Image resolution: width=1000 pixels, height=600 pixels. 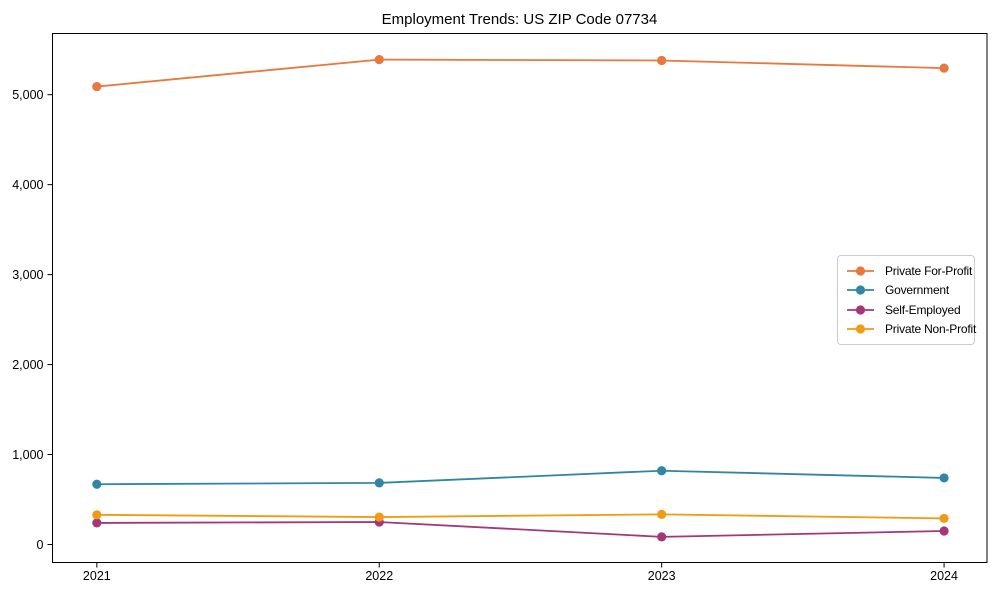 What do you see at coordinates (520, 516) in the screenshot?
I see `series-line-private-non-profit` at bounding box center [520, 516].